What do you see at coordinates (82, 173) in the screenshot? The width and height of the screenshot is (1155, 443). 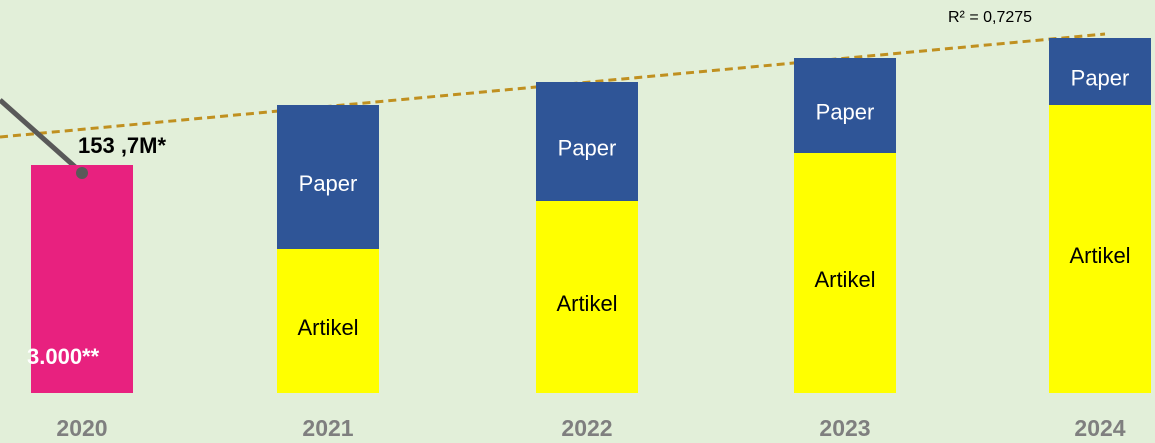 I see `leader-dot` at bounding box center [82, 173].